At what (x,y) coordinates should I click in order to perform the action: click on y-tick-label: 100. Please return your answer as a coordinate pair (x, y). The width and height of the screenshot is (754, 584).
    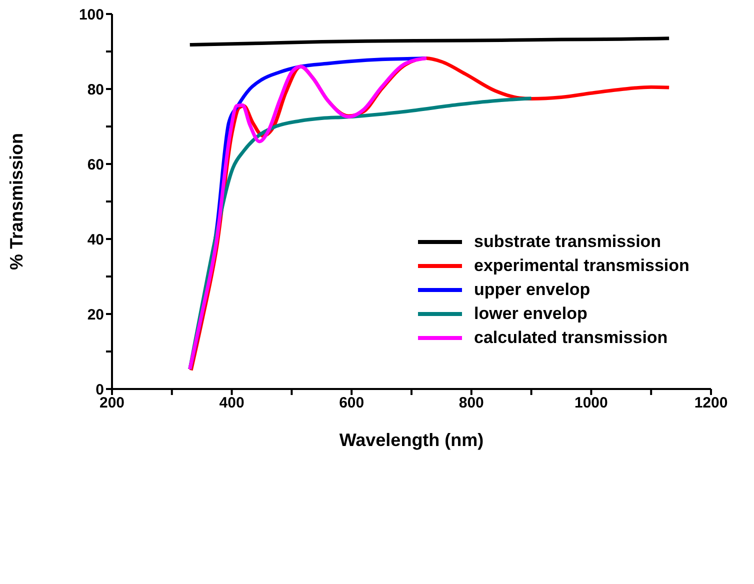
    Looking at the image, I should click on (91, 15).